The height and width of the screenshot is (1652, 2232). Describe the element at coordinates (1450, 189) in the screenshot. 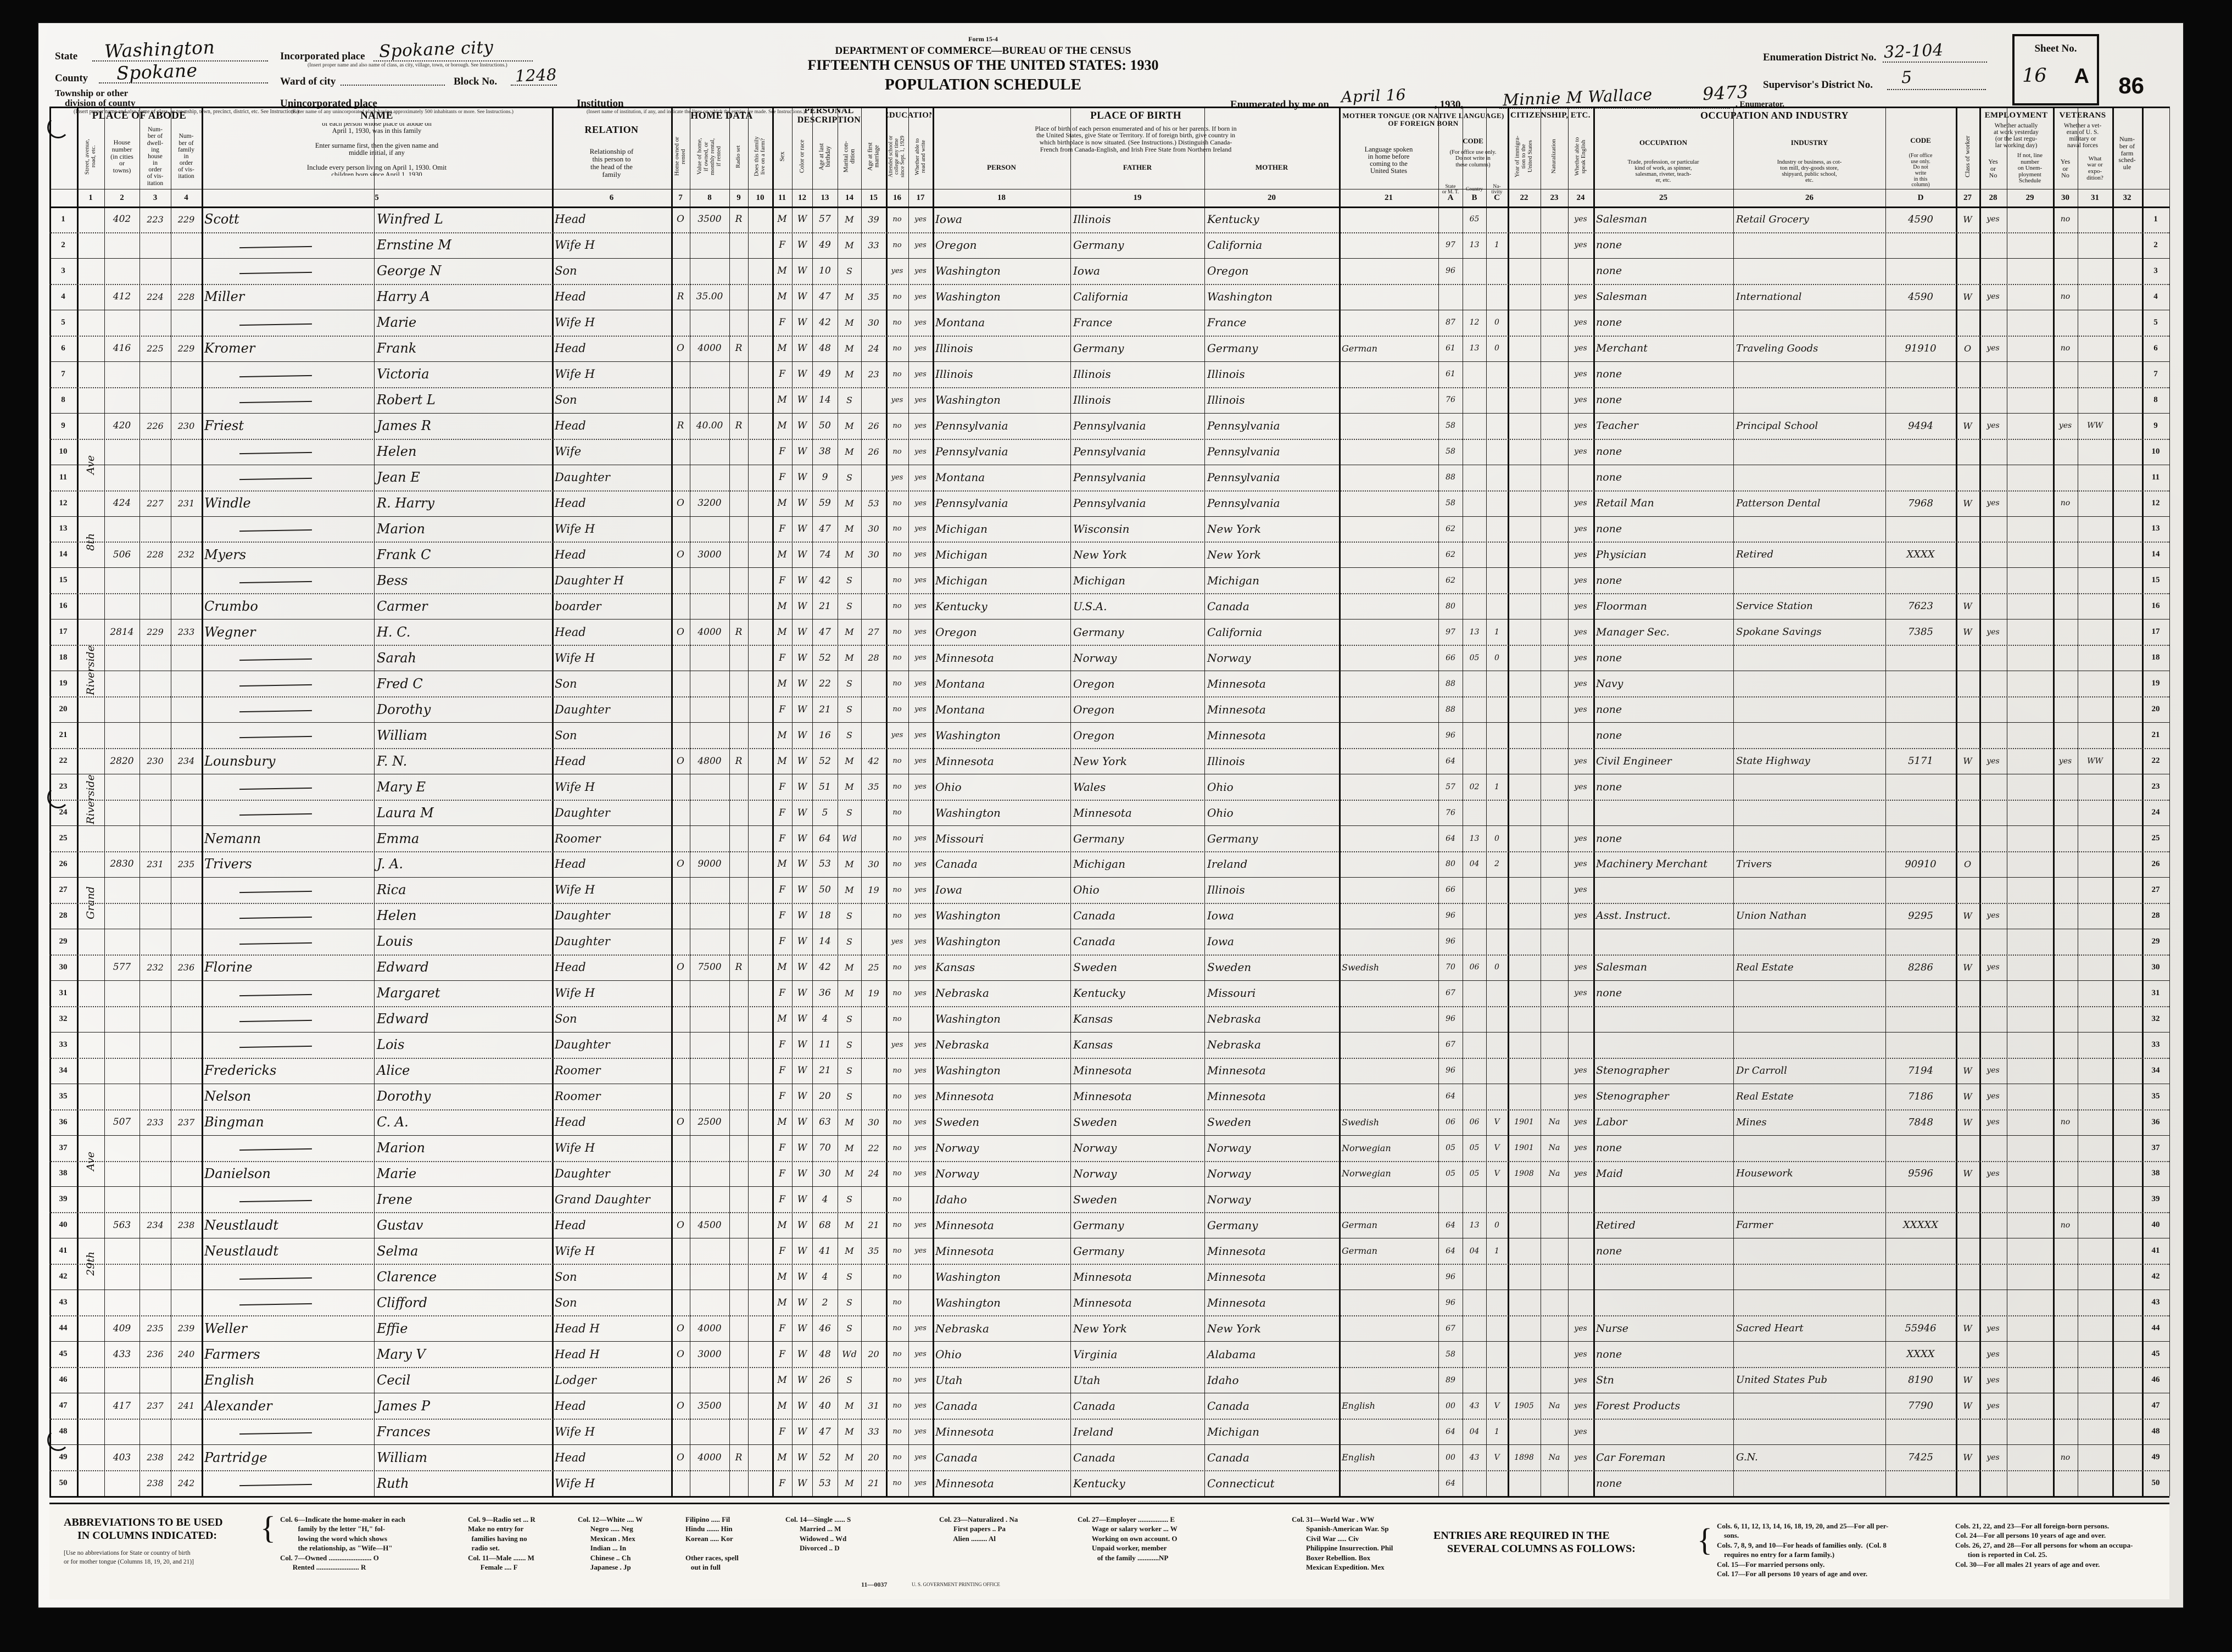

I see `header-code-state: State or M. T.` at that location.